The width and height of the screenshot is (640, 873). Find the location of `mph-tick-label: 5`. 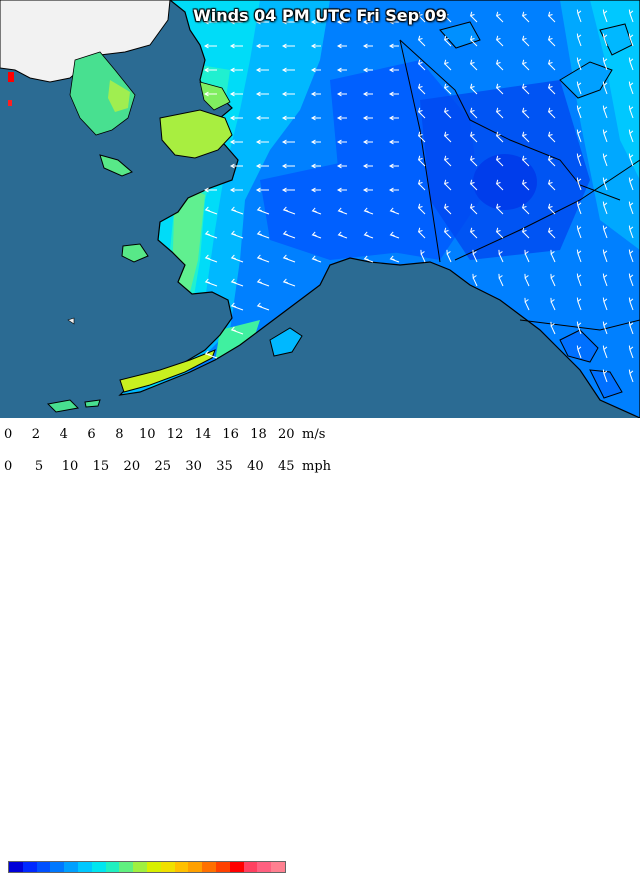

mph-tick-label: 5 is located at coordinates (39, 466).